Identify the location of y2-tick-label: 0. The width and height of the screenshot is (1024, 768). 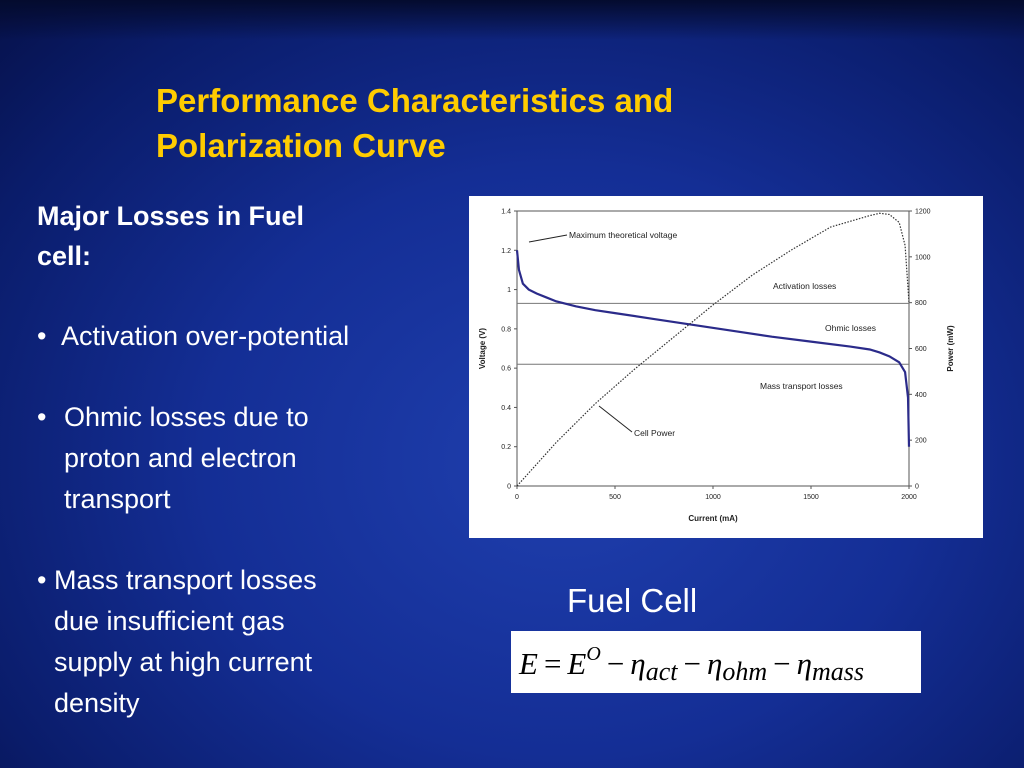
(917, 487).